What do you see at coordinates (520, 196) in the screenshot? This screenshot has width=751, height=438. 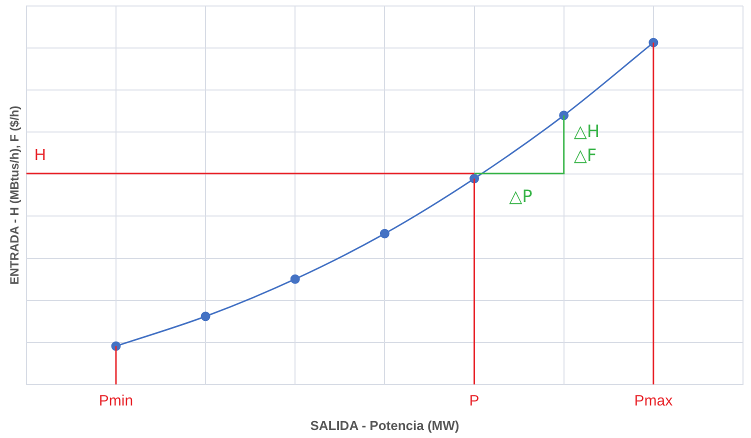 I see `annotation: △P` at bounding box center [520, 196].